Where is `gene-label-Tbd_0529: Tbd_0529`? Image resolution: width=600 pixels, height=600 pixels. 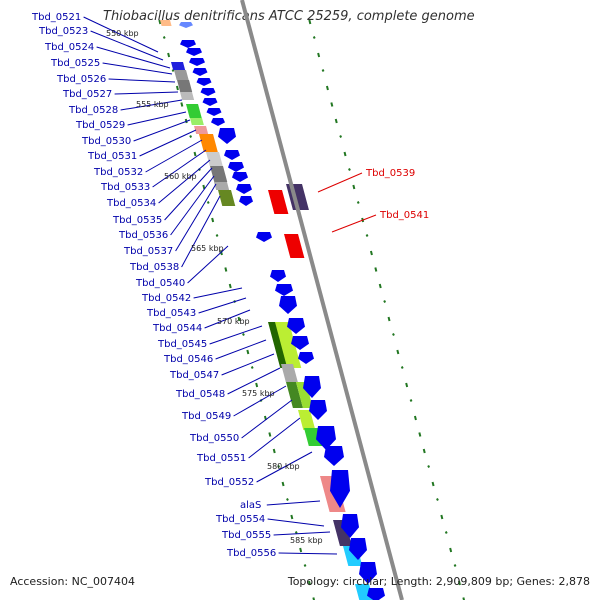
gene-label-Tbd_0529: Tbd_0529 is located at coordinates (100, 125).